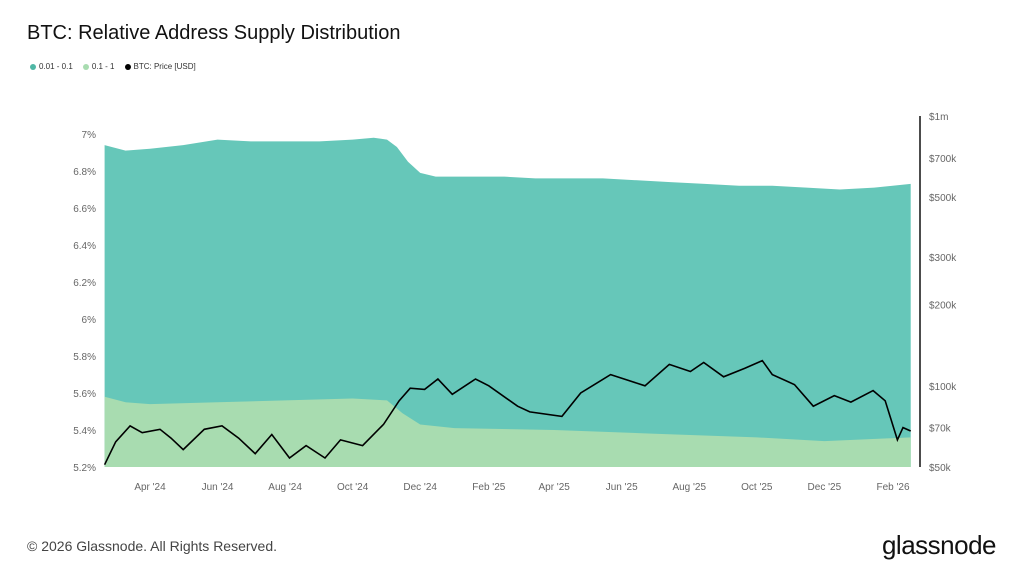 The image size is (1024, 576). Describe the element at coordinates (943, 387) in the screenshot. I see `y-right-tick-label: $100k` at that location.